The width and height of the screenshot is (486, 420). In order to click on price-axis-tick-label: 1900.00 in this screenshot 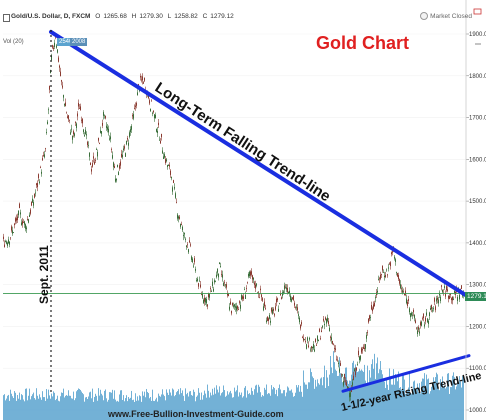, I will do `click(477, 35)`.